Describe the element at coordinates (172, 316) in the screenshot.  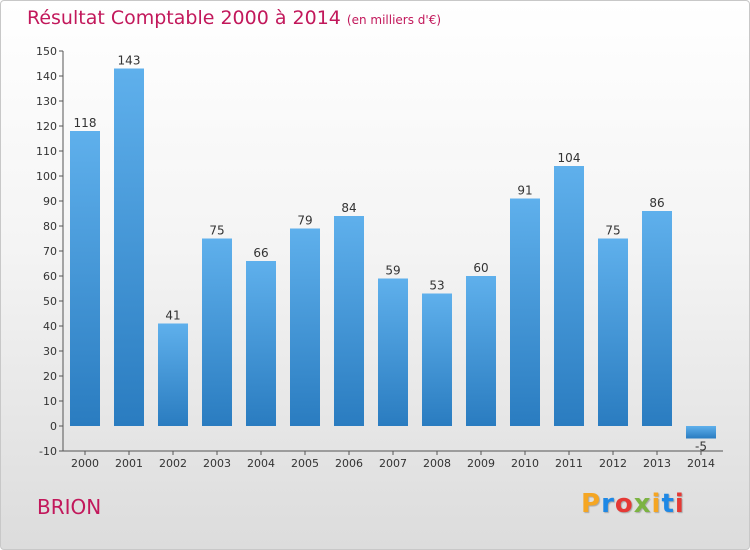
I see `data-label-2002: 41` at that location.